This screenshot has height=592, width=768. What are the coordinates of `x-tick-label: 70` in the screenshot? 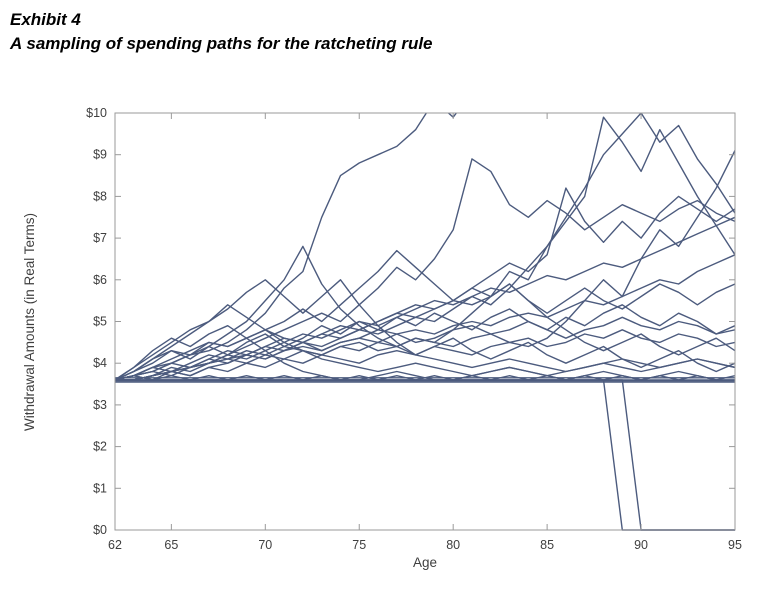 It's located at (265, 545).